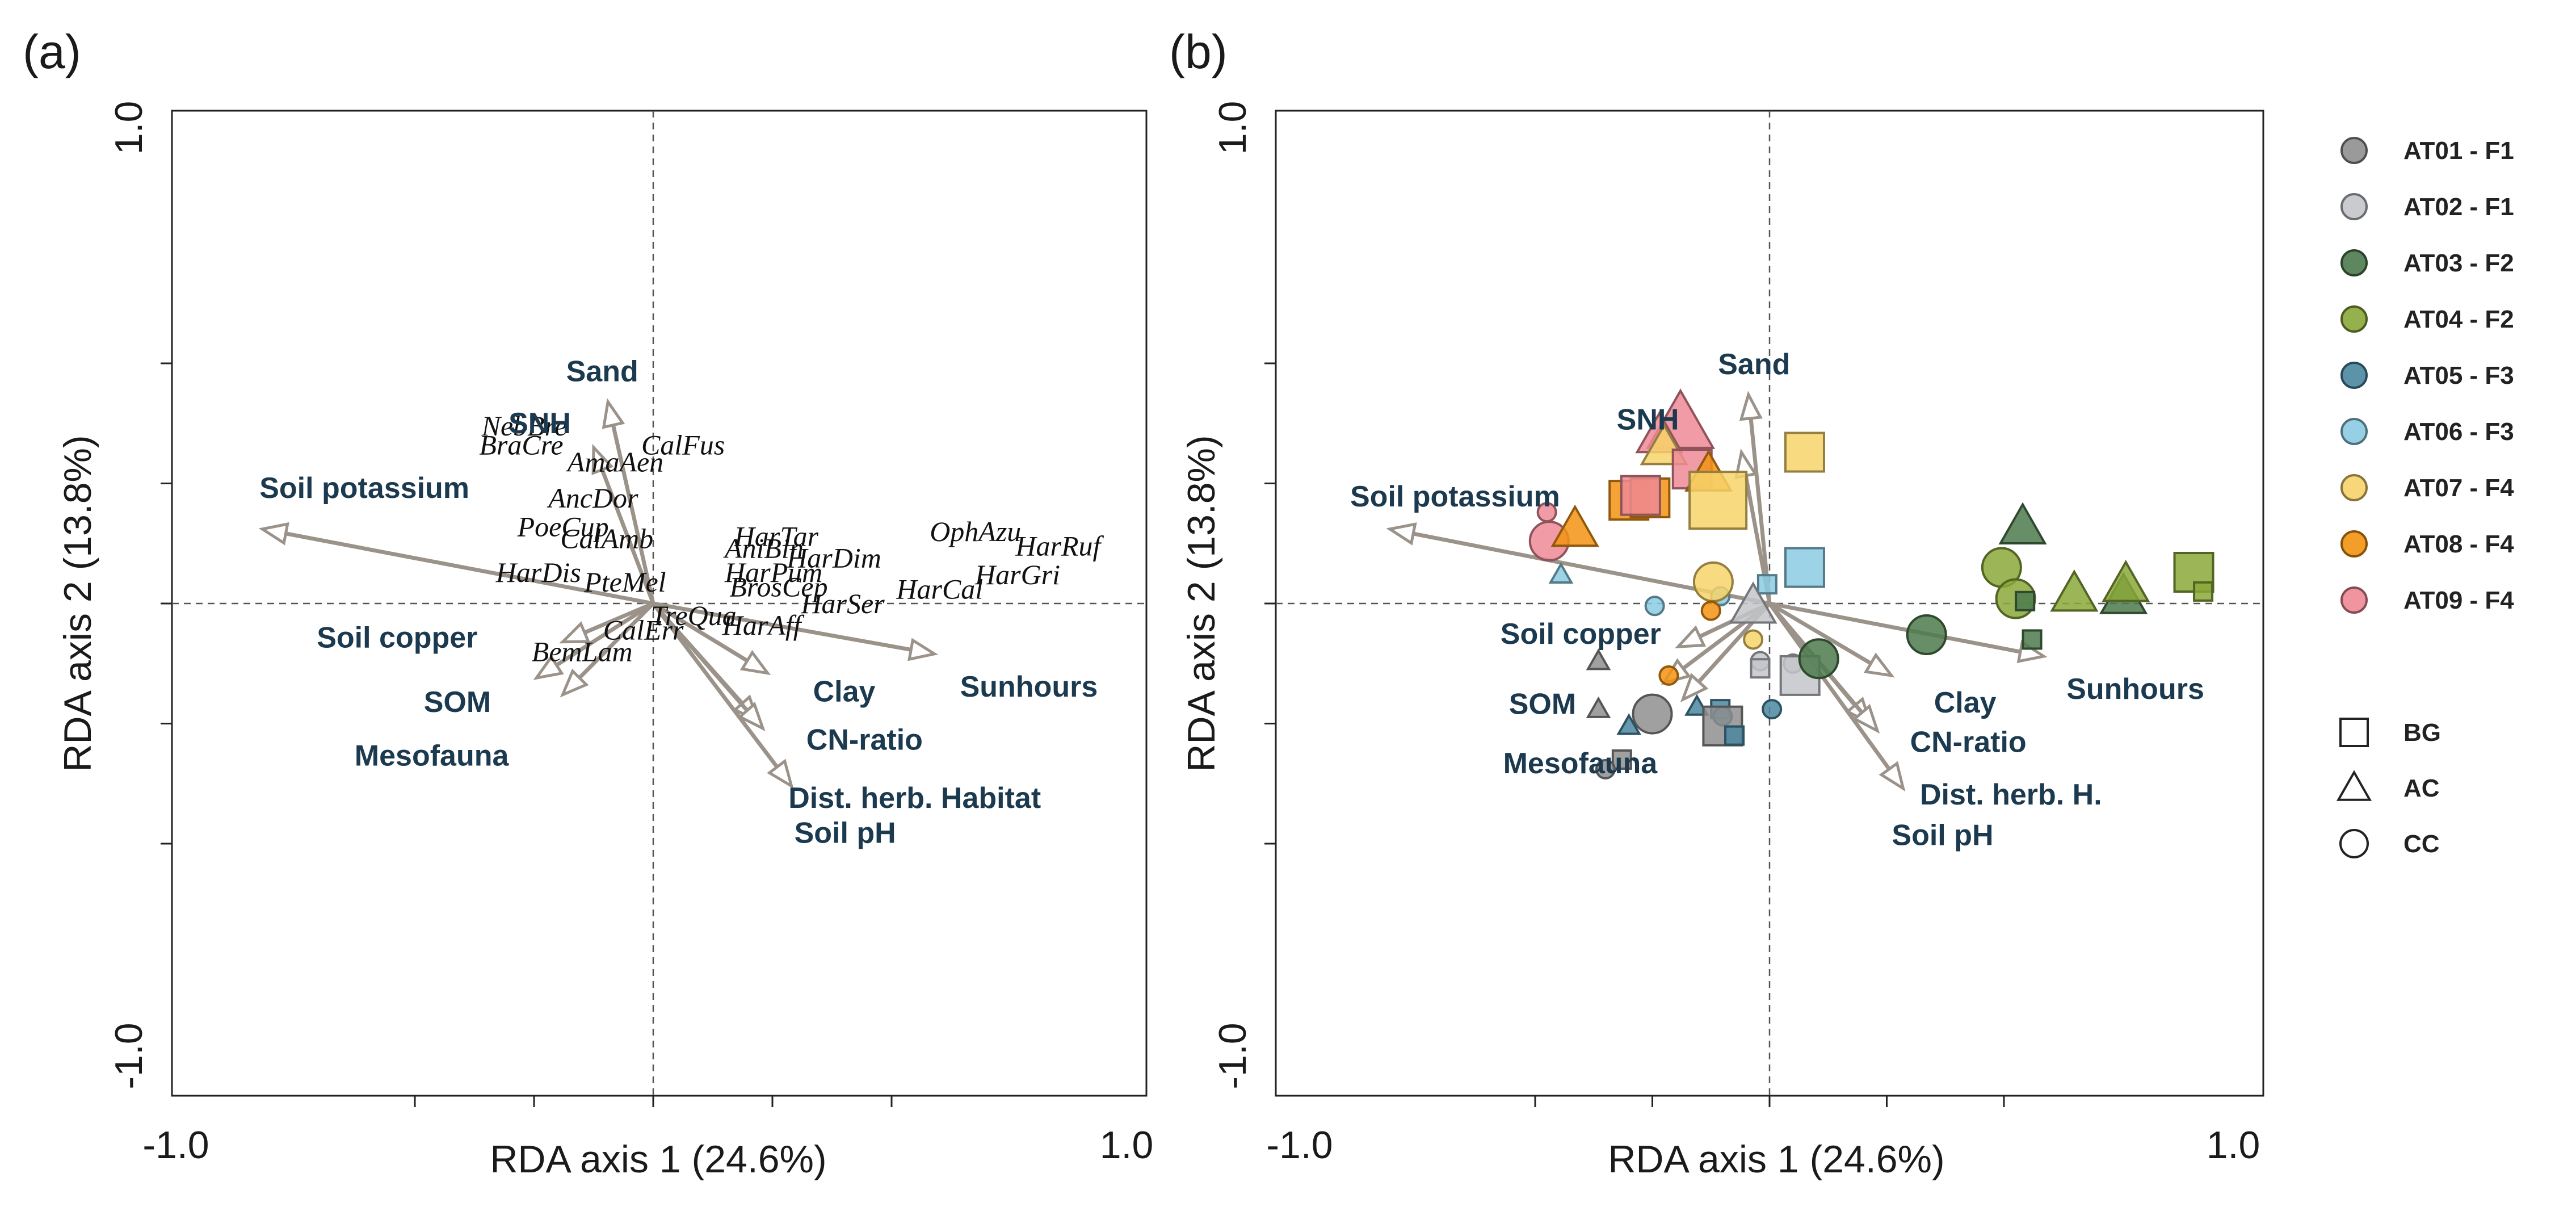 The height and width of the screenshot is (1207, 2576). What do you see at coordinates (575, 632) in the screenshot?
I see `panel-a-arrowhead-soil-copper` at bounding box center [575, 632].